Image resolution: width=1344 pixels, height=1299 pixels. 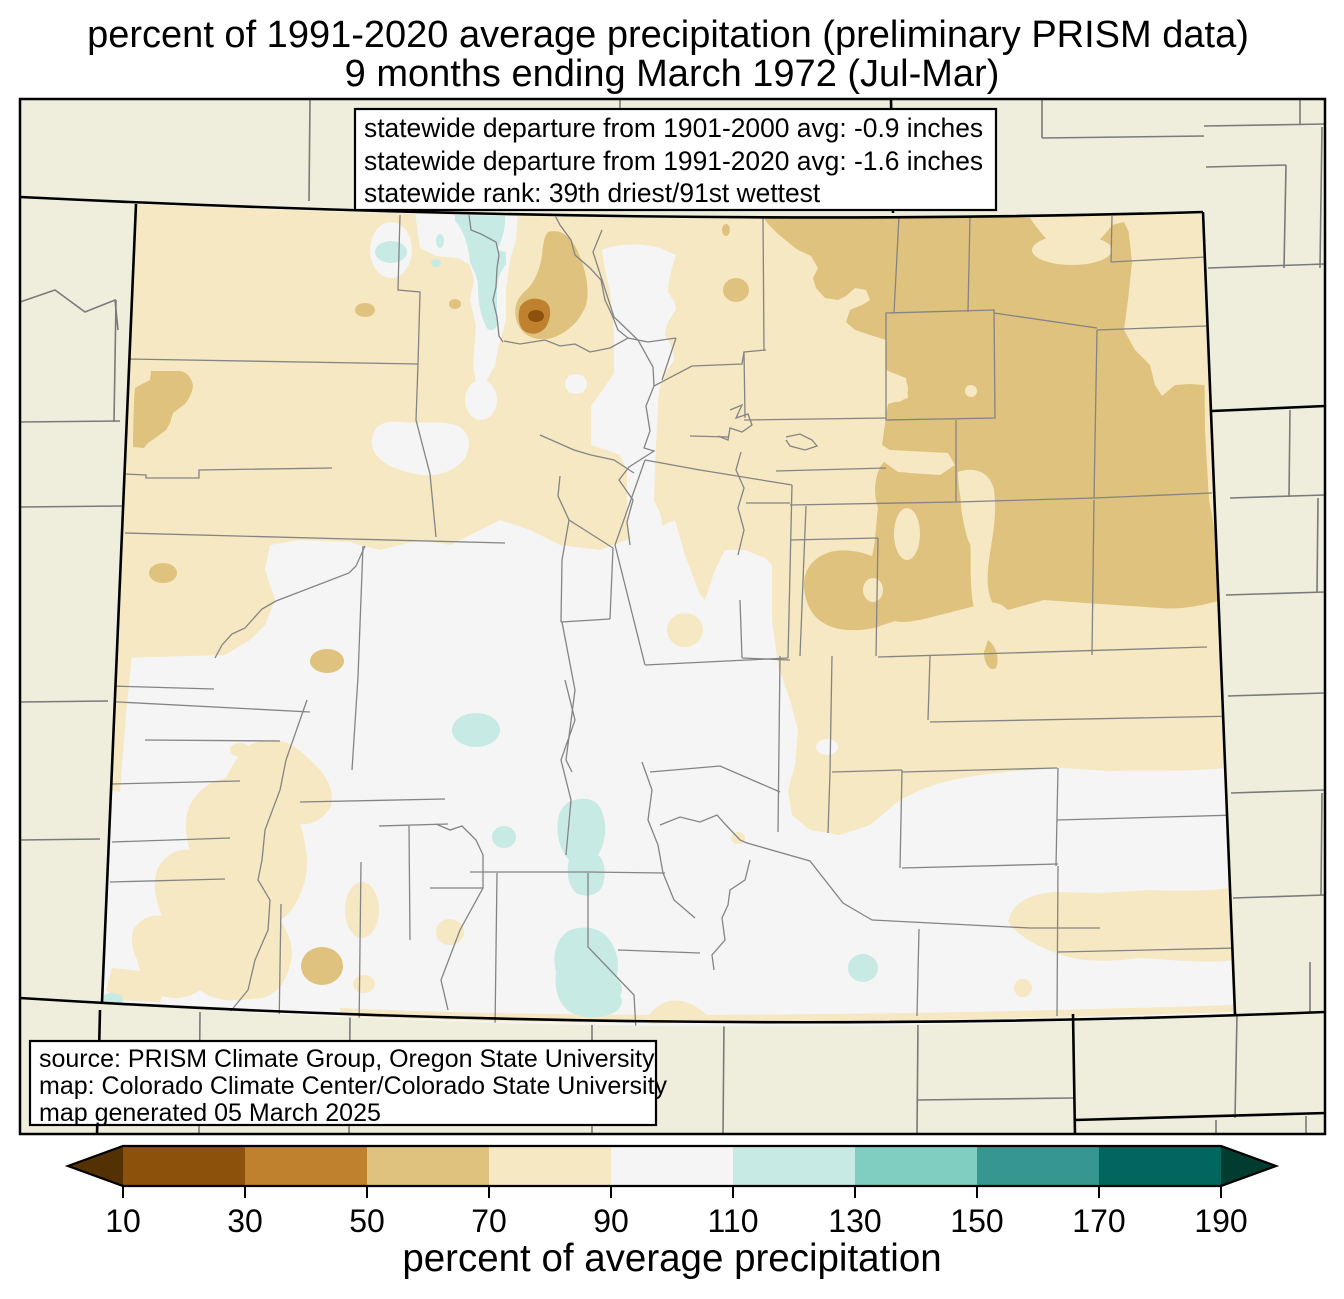 I want to click on svg-text: 70, so click(x=489, y=1221).